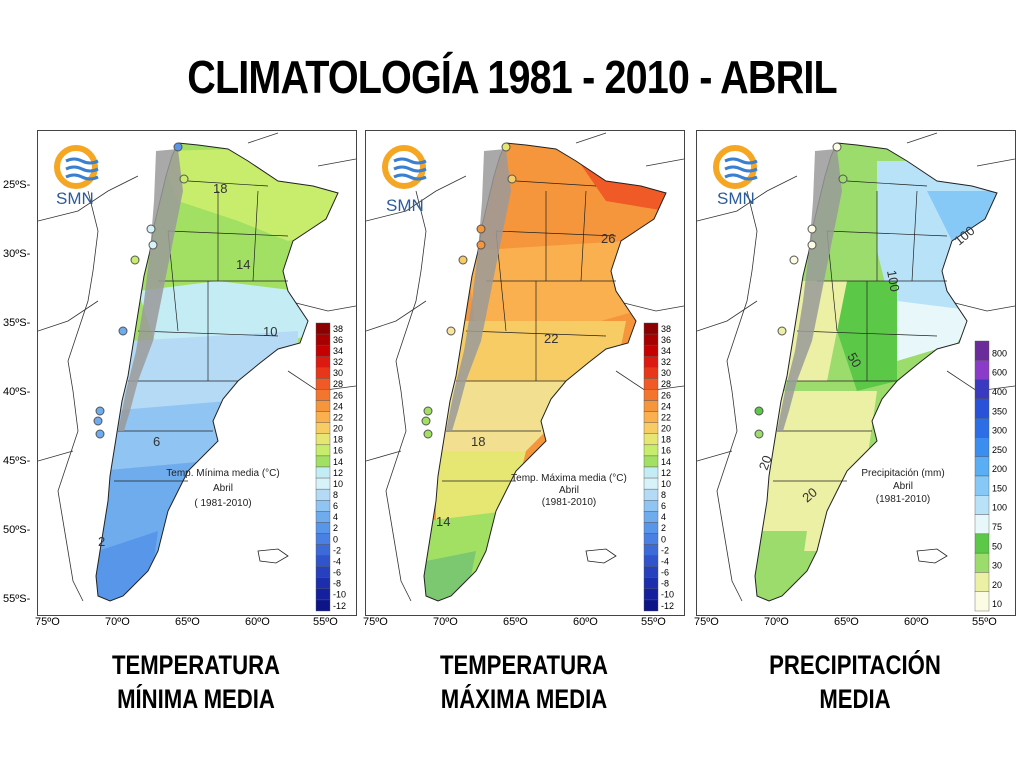  I want to click on legend-label: 8, so click(335, 495).